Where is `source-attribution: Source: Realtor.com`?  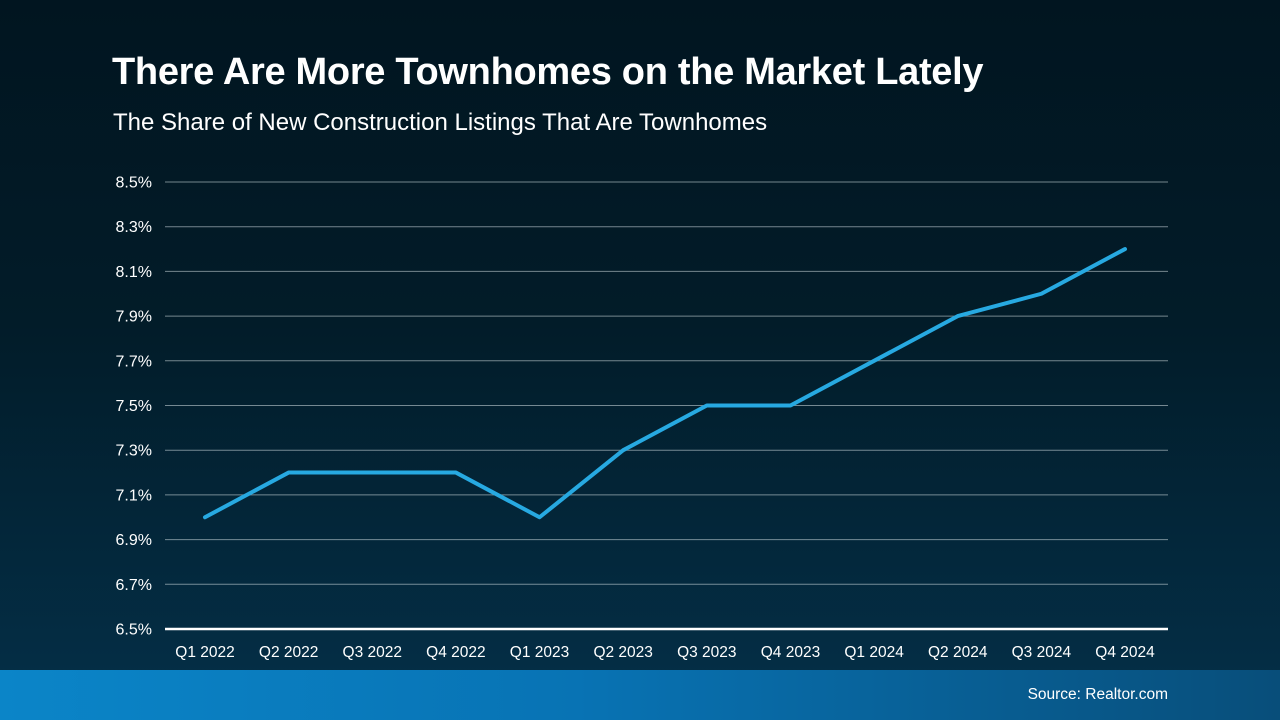
source-attribution: Source: Realtor.com is located at coordinates (1097, 694).